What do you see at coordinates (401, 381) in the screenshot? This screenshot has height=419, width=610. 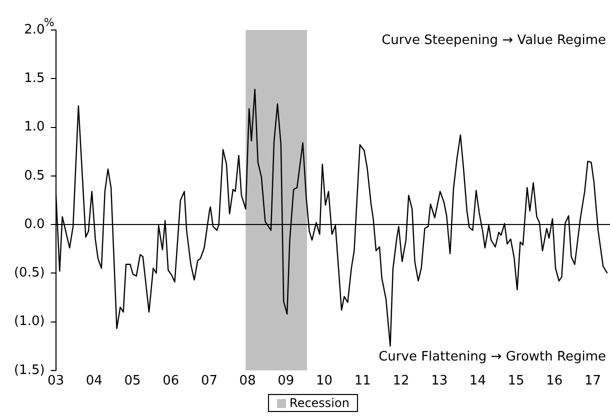 I see `x-tick-label: 12` at bounding box center [401, 381].